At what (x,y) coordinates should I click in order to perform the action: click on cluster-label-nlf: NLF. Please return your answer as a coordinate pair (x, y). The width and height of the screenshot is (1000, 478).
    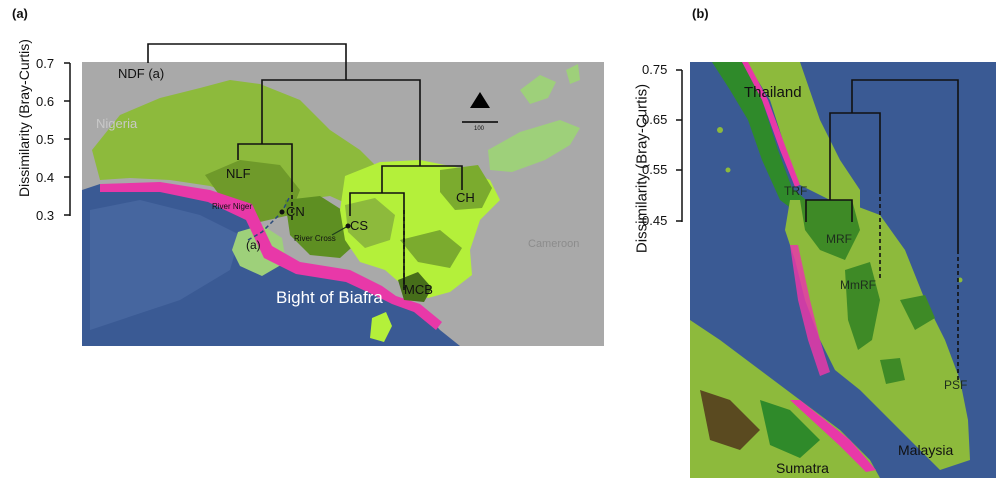
    Looking at the image, I should click on (238, 173).